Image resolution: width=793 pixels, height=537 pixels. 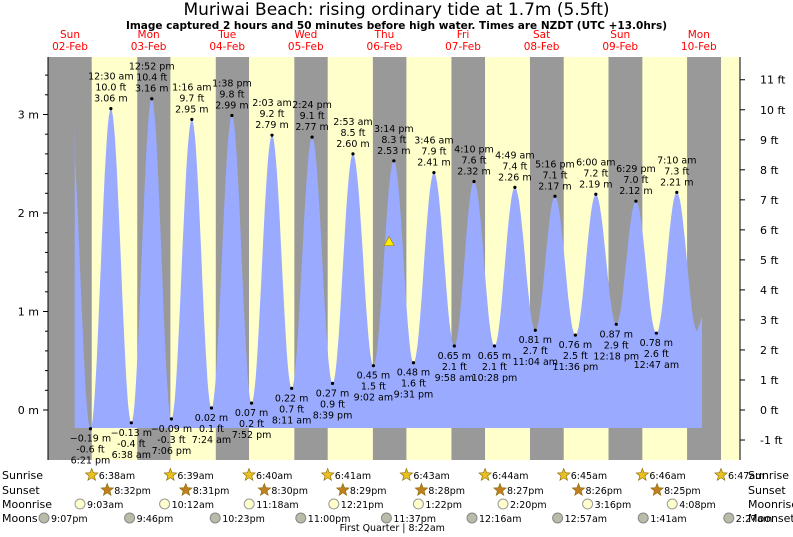 What do you see at coordinates (535, 351) in the screenshot?
I see `low-tide-feet: 2.7 ft` at bounding box center [535, 351].